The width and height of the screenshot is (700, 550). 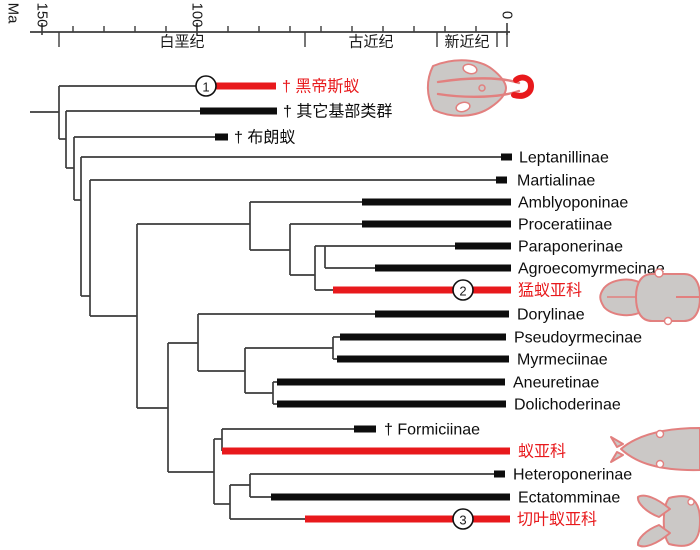 I want to click on taxon-label: 猛蚁亚科, so click(x=550, y=291).